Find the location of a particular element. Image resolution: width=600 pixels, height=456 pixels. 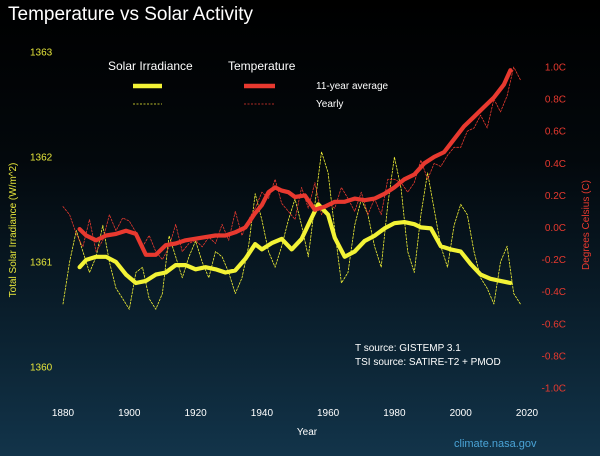

x-tick-label: 1880 is located at coordinates (63, 413).